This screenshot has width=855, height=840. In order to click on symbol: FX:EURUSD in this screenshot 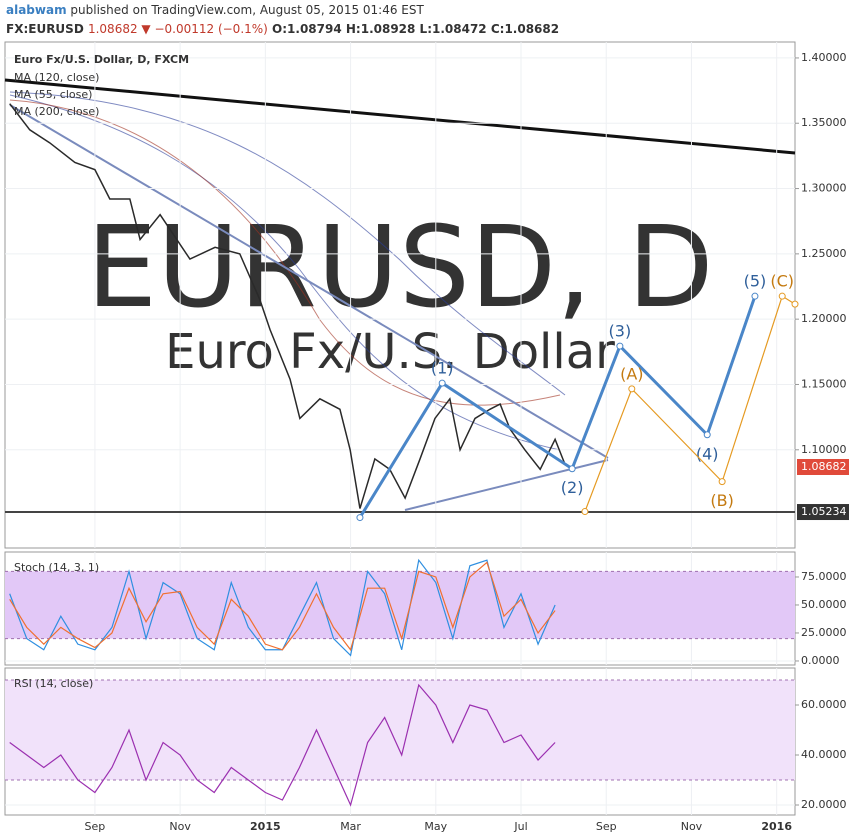, I will do `click(45, 29)`.